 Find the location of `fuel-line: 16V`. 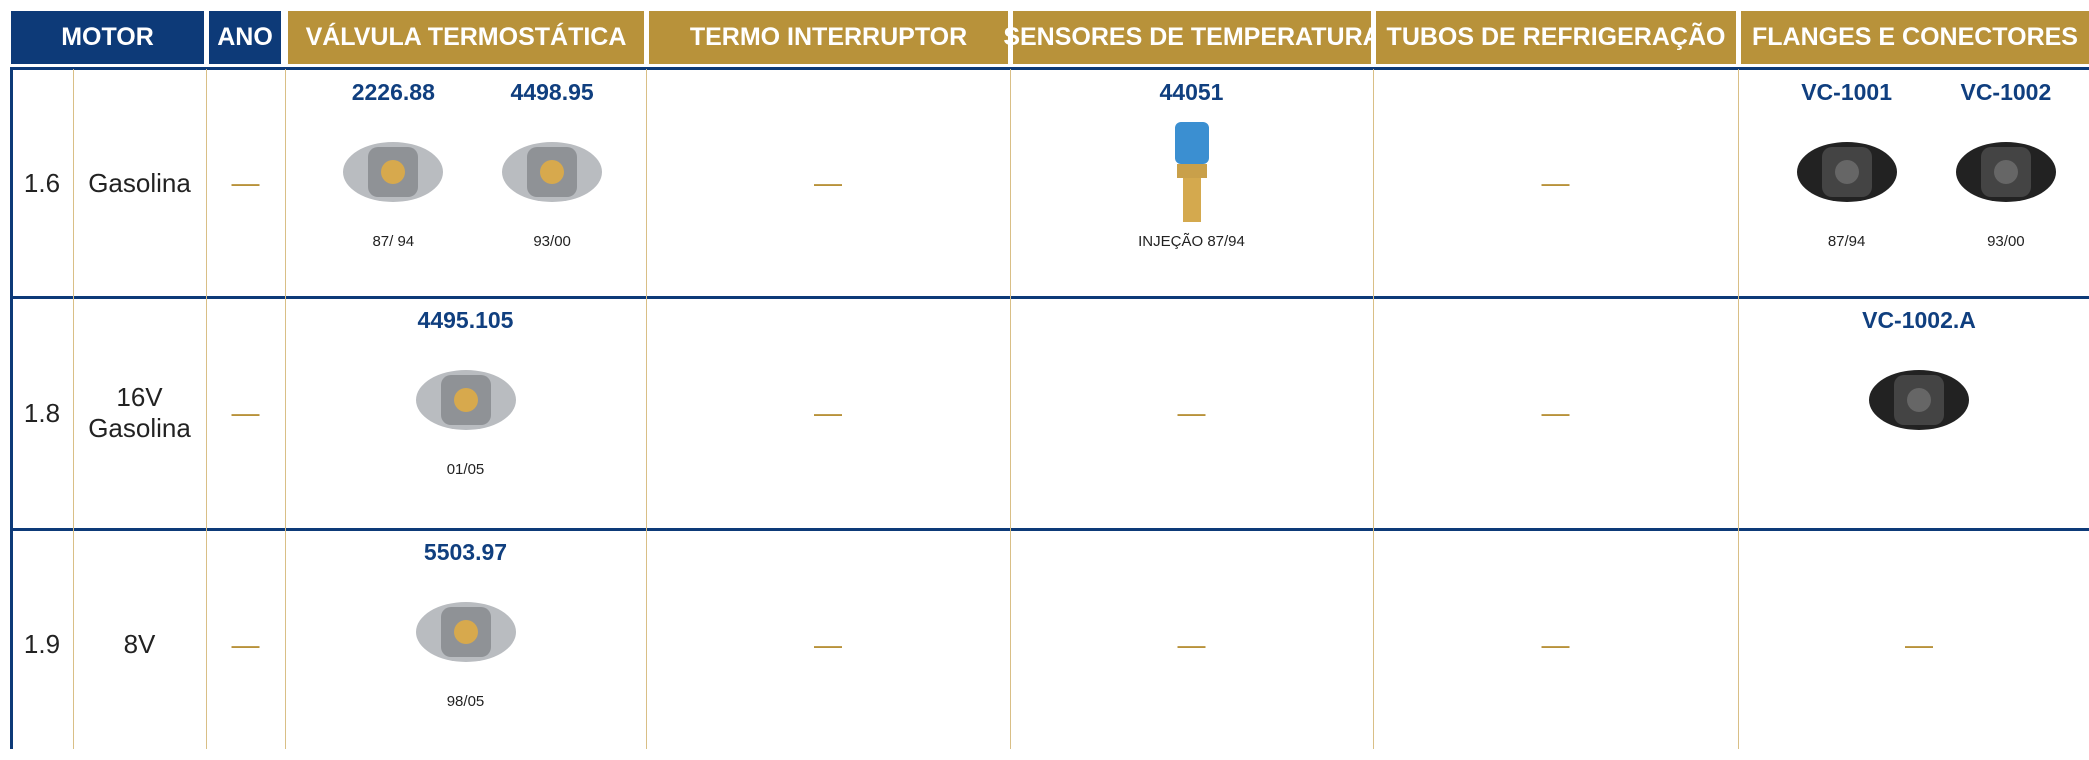

fuel-line: 16V is located at coordinates (139, 397).